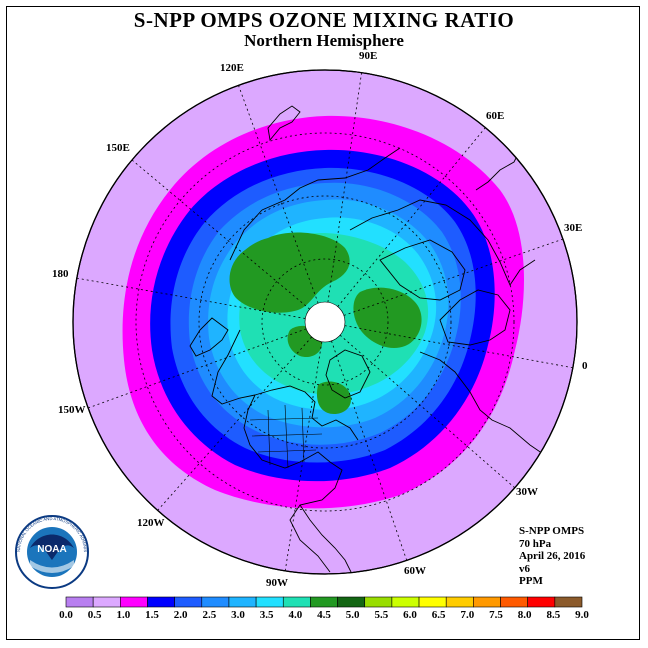 This screenshot has height=648, width=648. What do you see at coordinates (289, 272) in the screenshot?
I see `ozone-blob-green-west` at bounding box center [289, 272].